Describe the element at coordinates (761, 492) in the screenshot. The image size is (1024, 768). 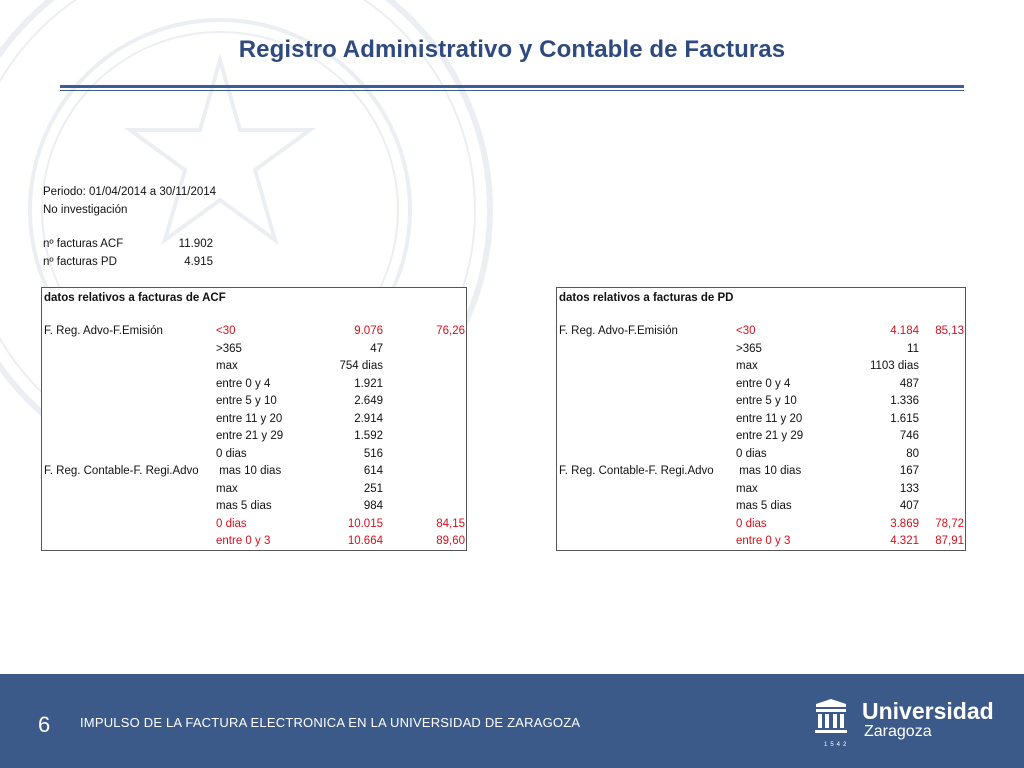
I see `table-row: max 133` at that location.